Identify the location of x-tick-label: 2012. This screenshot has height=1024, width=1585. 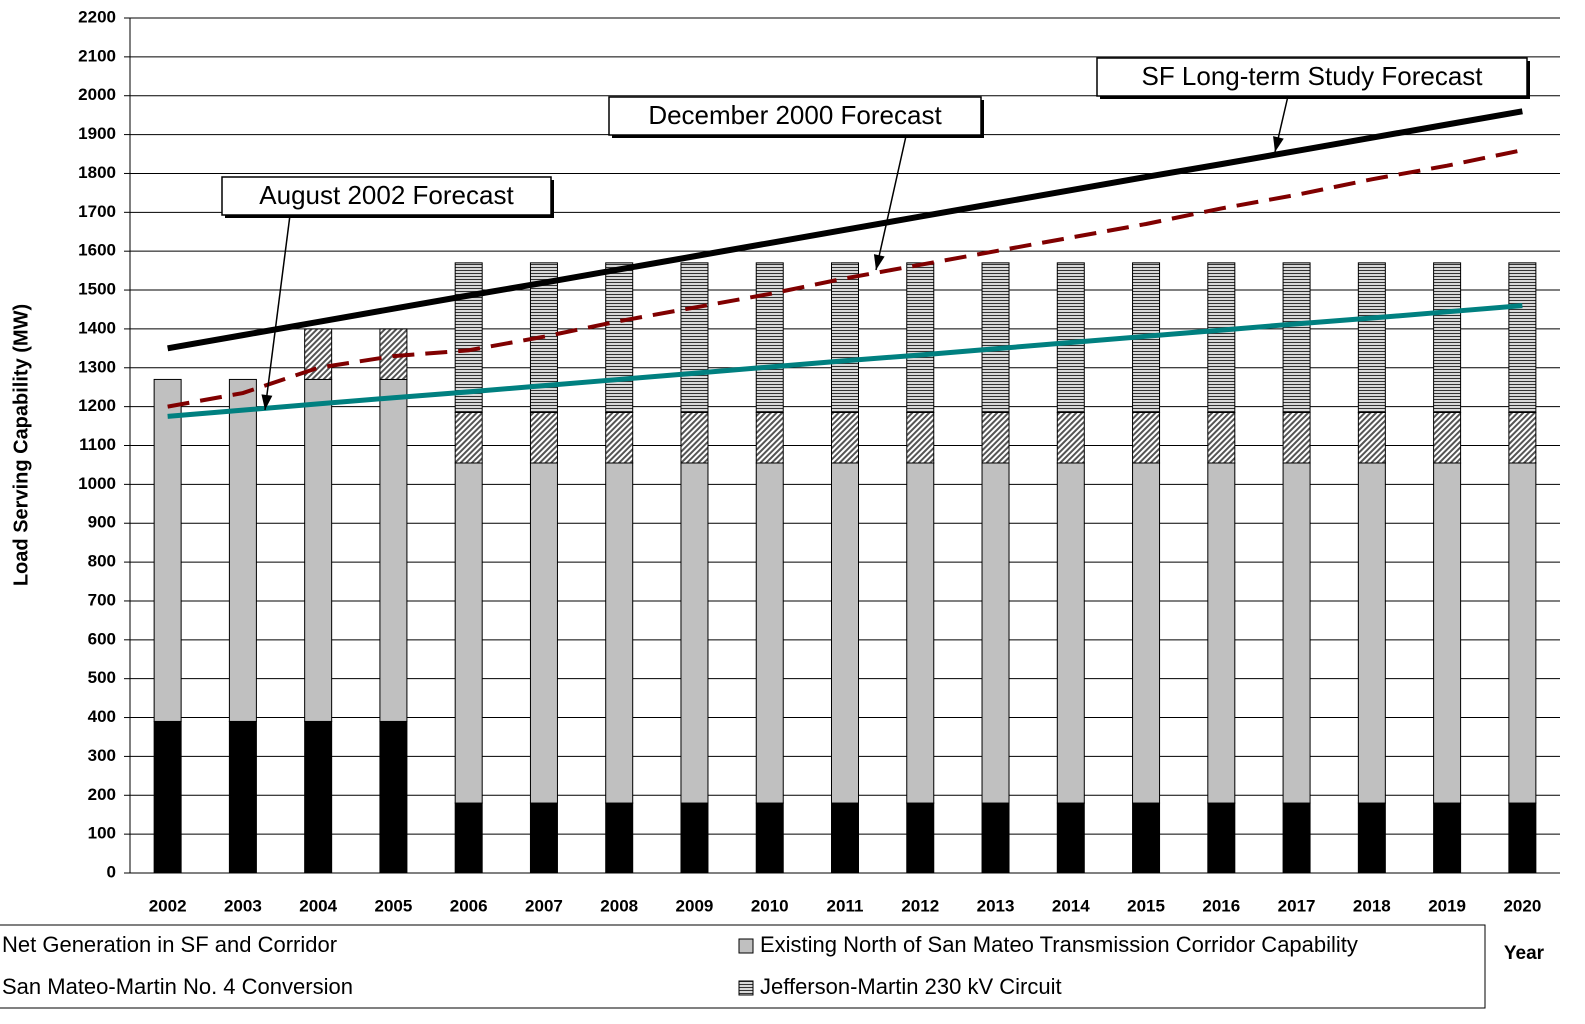
(920, 905).